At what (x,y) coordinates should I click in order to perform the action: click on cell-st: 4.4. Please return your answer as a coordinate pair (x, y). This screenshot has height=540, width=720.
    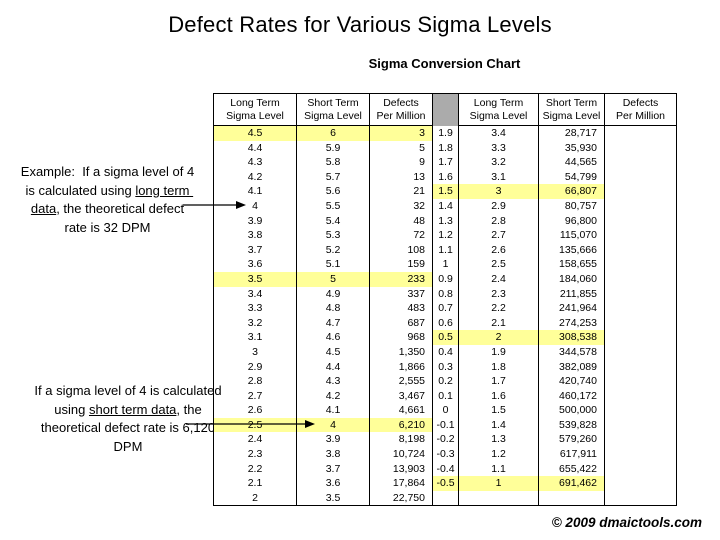
    Looking at the image, I should click on (333, 367).